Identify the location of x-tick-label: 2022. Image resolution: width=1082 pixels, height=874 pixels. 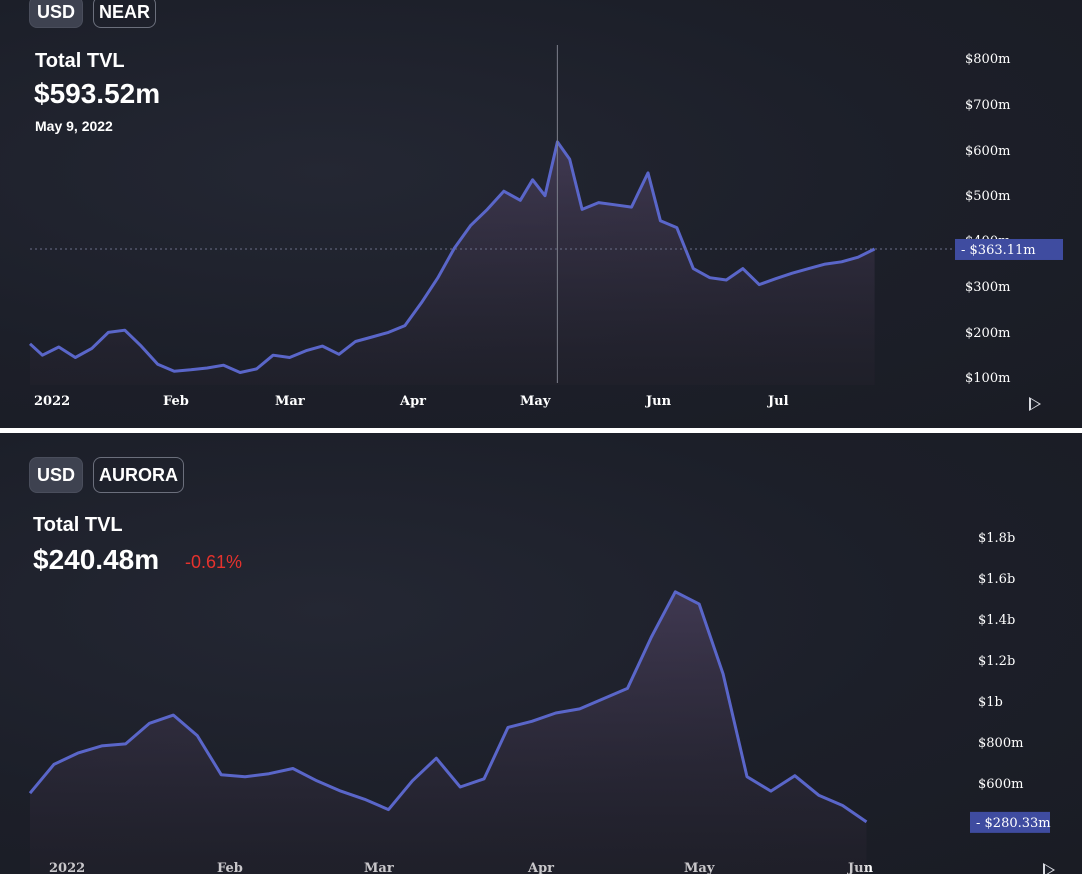
(52, 401).